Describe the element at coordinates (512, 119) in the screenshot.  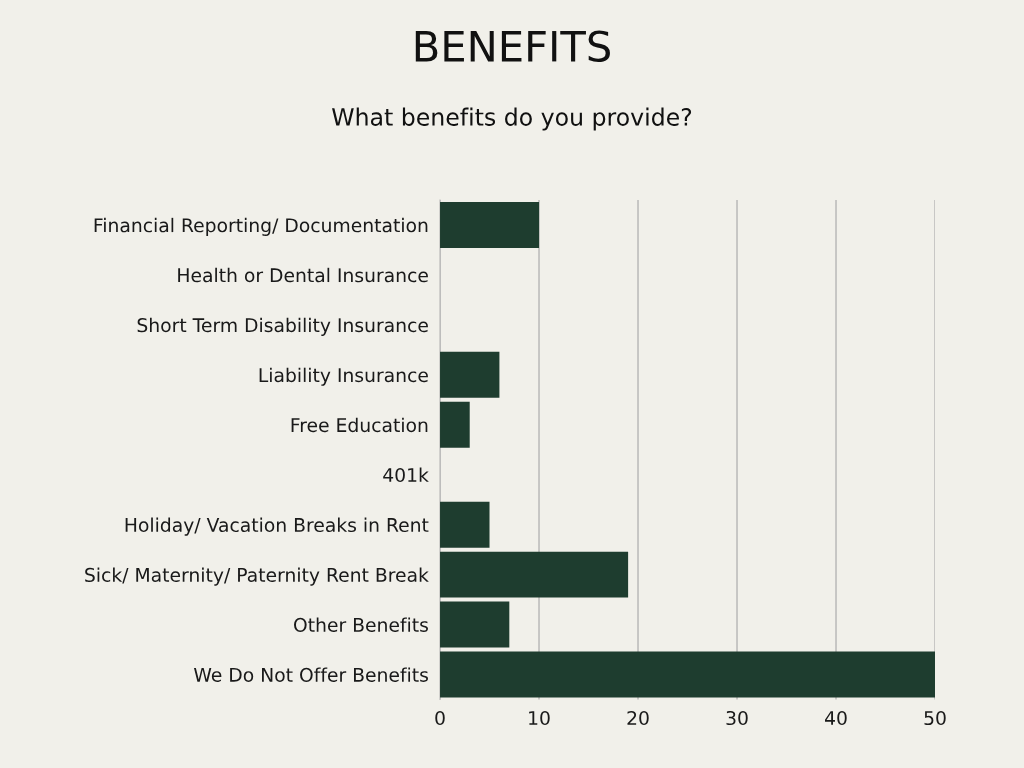
I see `chart-subtitle: What benefits do you provide?` at that location.